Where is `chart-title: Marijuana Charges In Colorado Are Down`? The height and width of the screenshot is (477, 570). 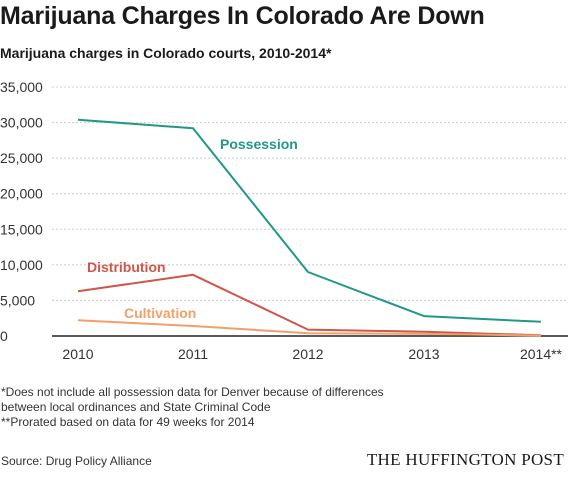 chart-title: Marijuana Charges In Colorado Are Down is located at coordinates (242, 16).